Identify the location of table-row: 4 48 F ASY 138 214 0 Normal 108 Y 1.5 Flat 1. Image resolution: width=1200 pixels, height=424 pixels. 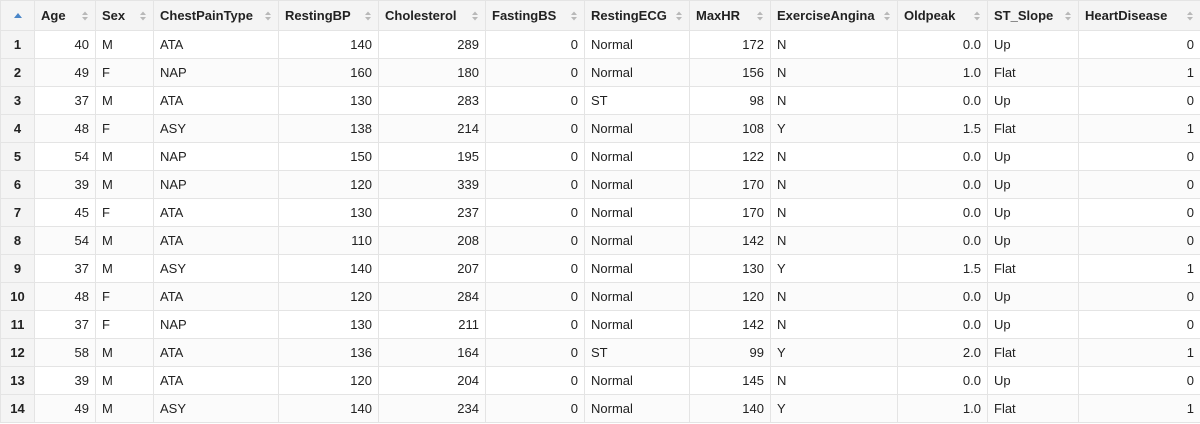
(600, 128).